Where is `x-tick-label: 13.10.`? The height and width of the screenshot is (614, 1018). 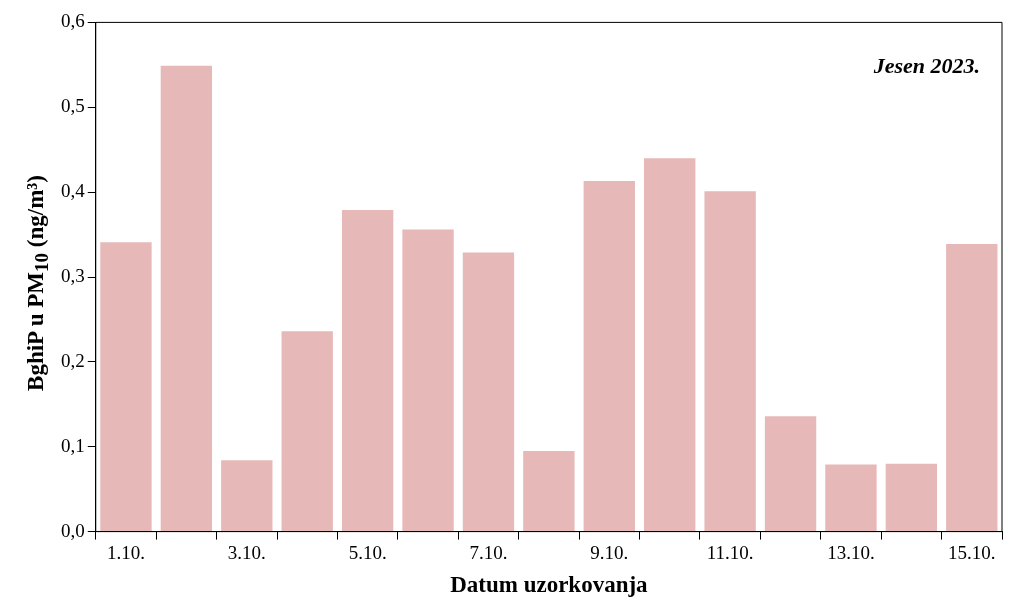 x-tick-label: 13.10. is located at coordinates (851, 552).